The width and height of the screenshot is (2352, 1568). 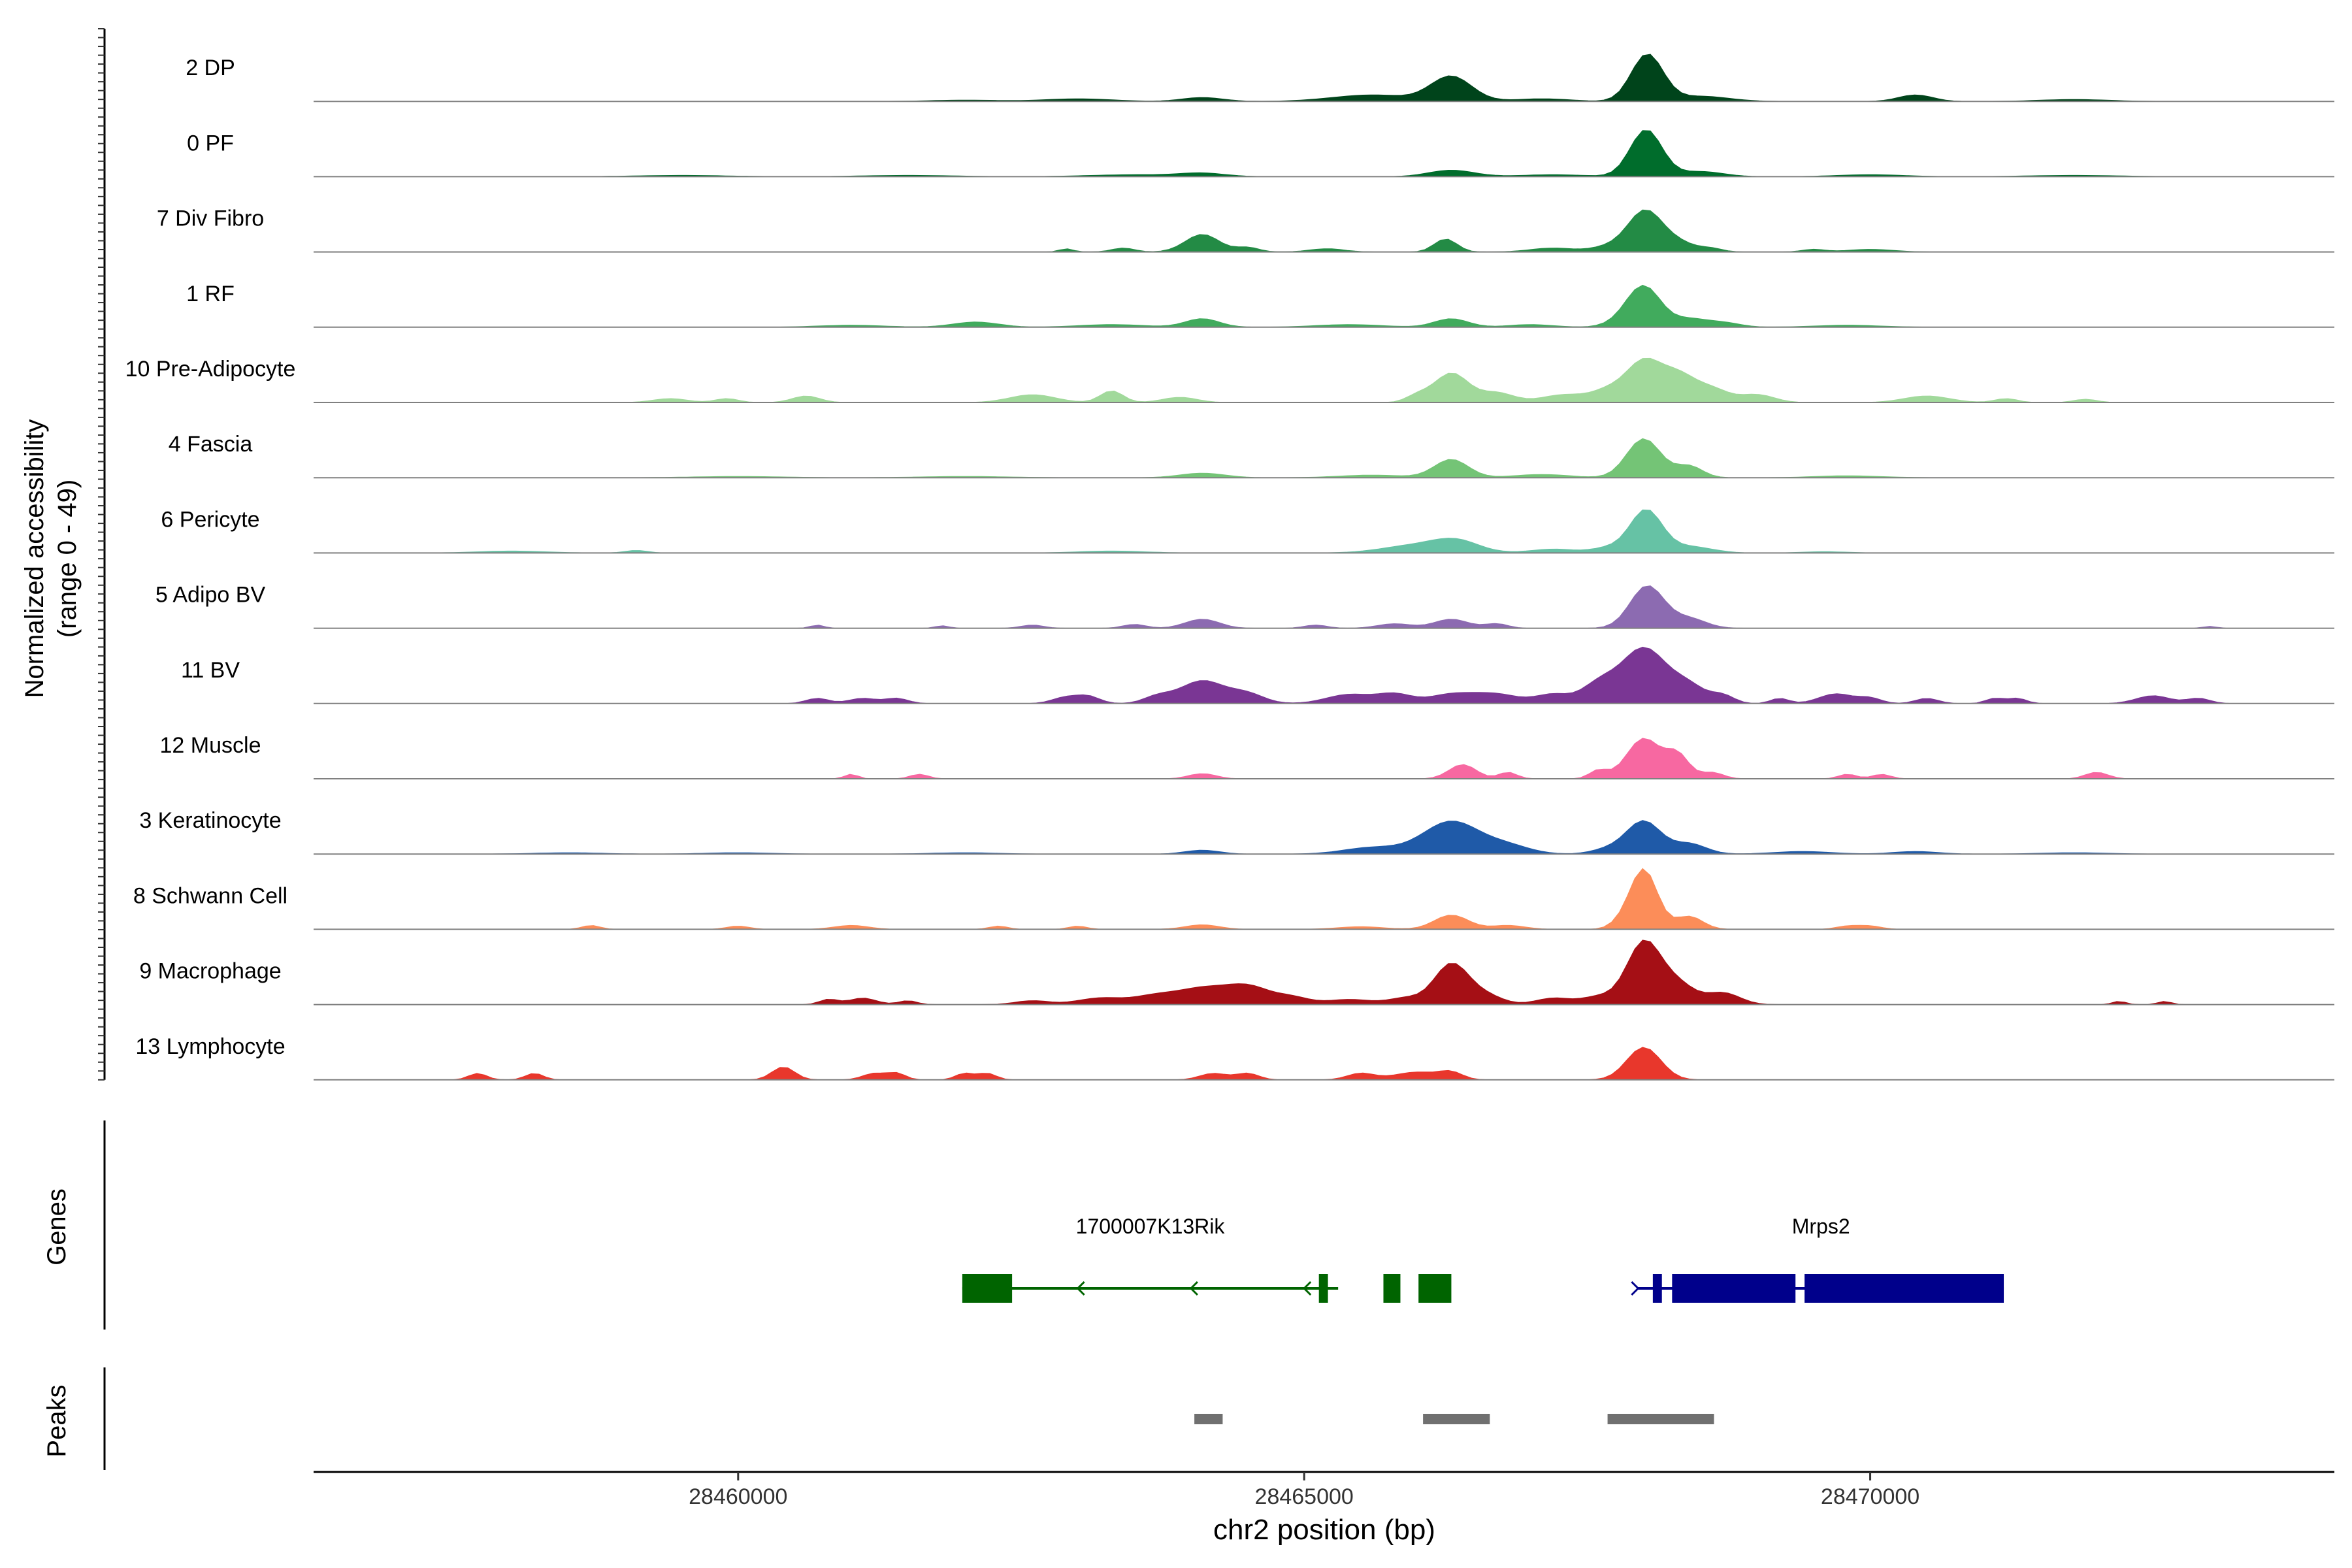 I want to click on track-label: 4 Fascia, so click(x=211, y=444).